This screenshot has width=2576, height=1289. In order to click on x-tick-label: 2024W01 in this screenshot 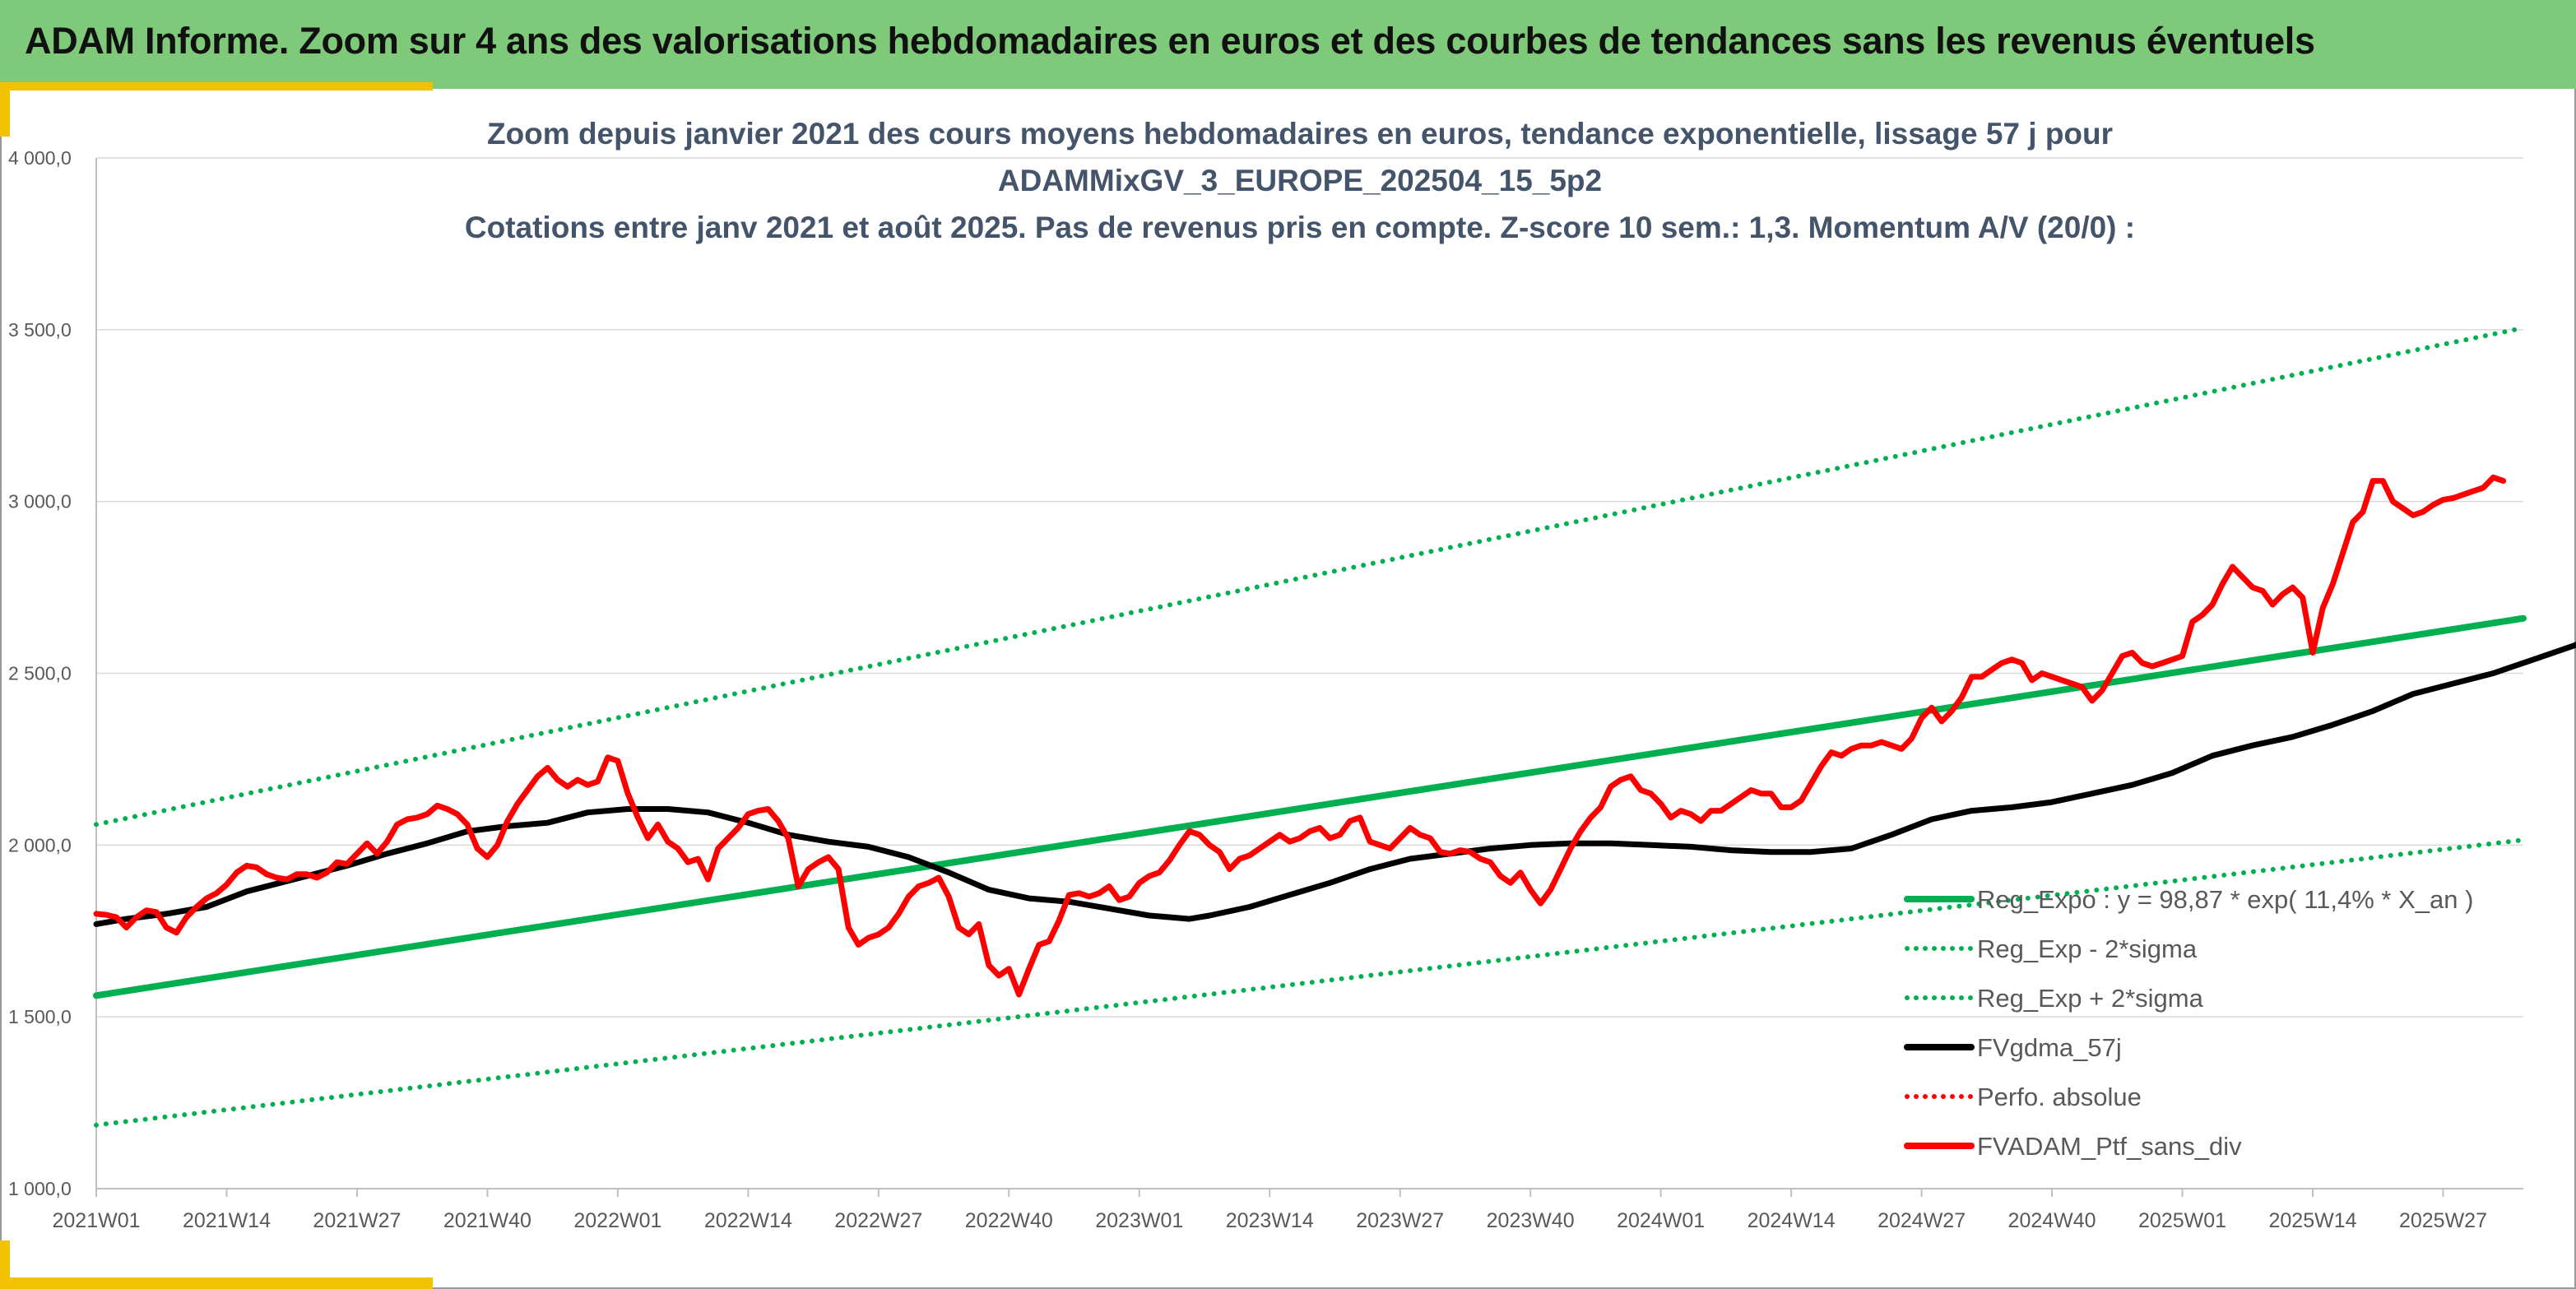, I will do `click(1661, 1220)`.